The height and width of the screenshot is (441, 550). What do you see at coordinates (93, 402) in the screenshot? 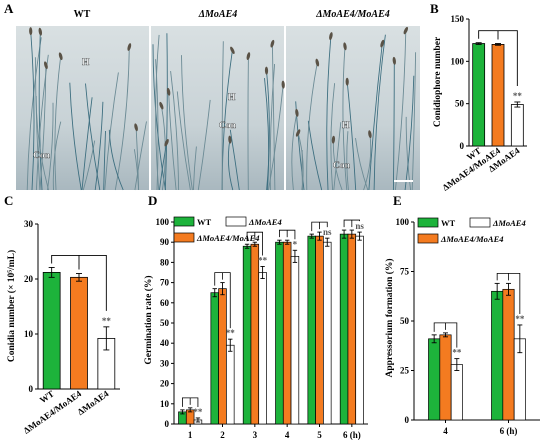
I see `x-tick-label: ΔMoAE4` at bounding box center [93, 402].